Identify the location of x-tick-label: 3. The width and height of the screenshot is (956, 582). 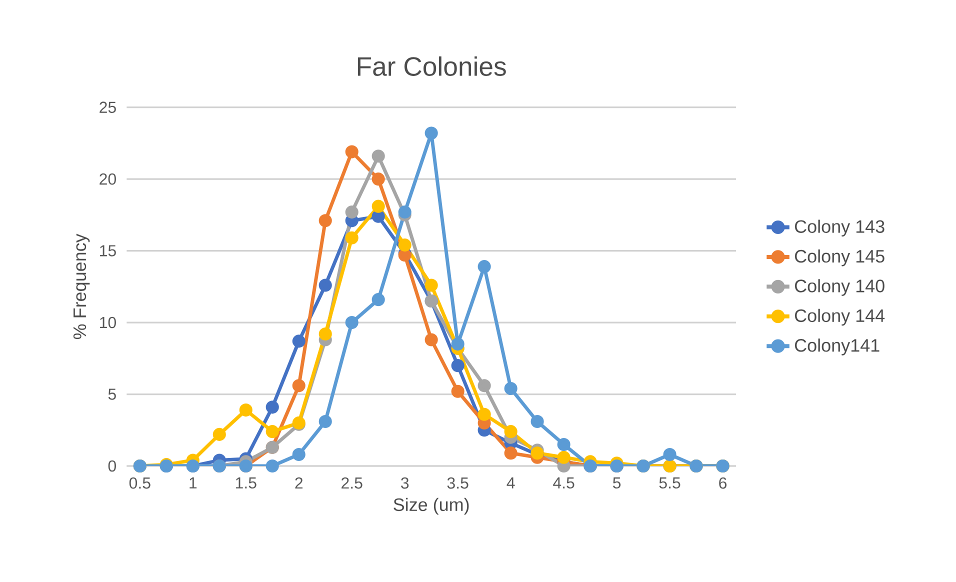
(405, 483).